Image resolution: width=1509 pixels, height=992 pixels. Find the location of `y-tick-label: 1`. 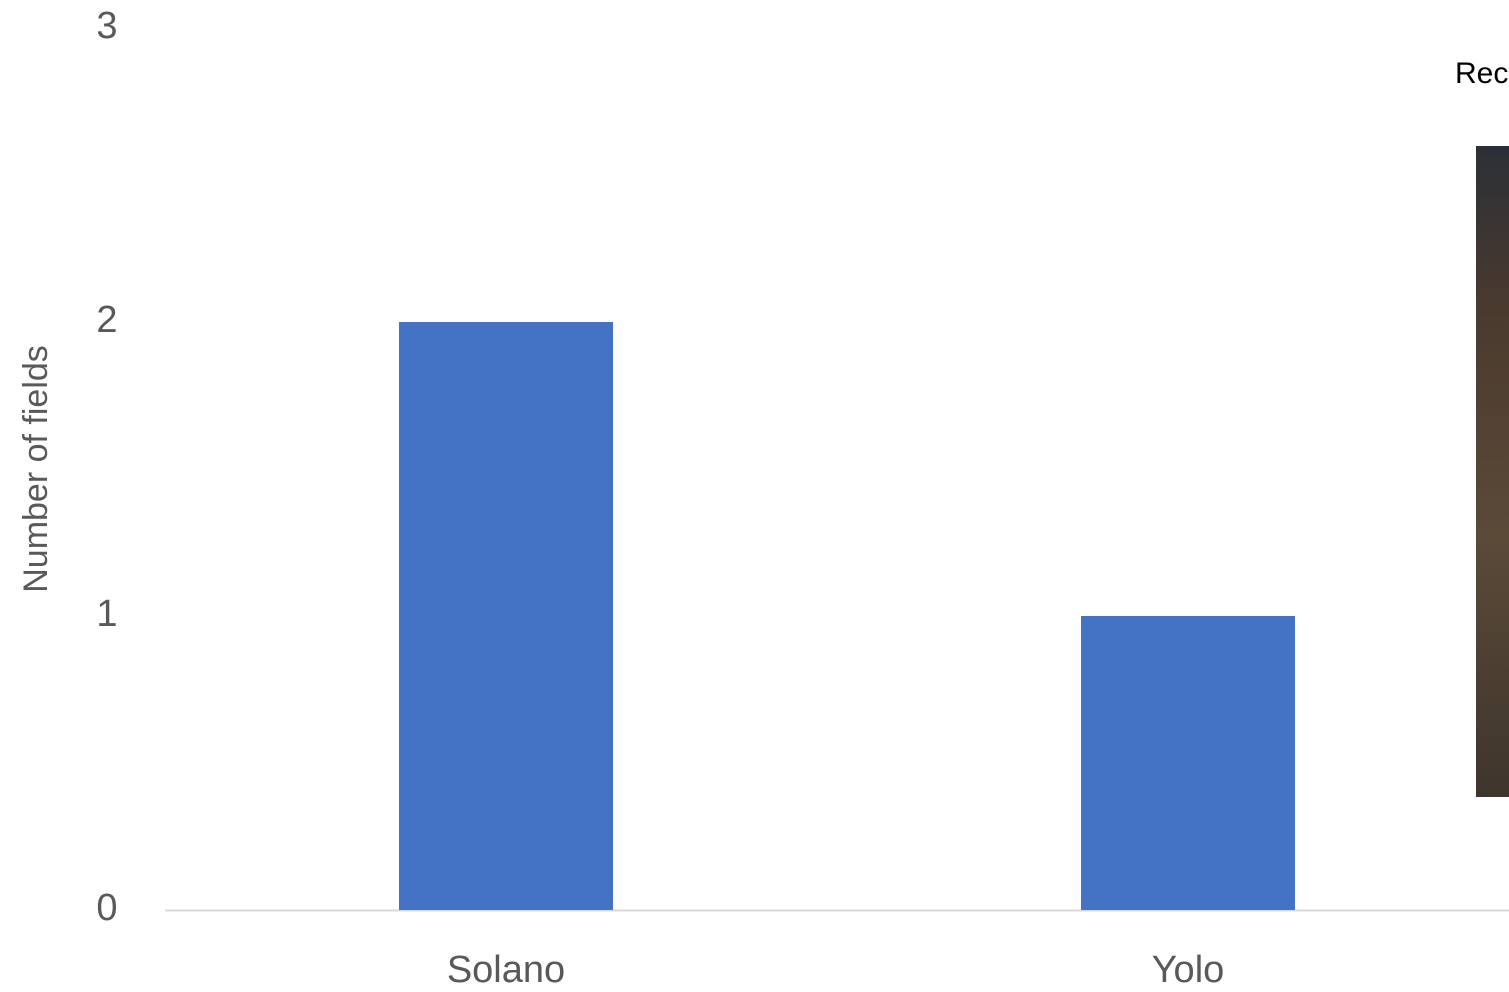

y-tick-label: 1 is located at coordinates (106, 614).